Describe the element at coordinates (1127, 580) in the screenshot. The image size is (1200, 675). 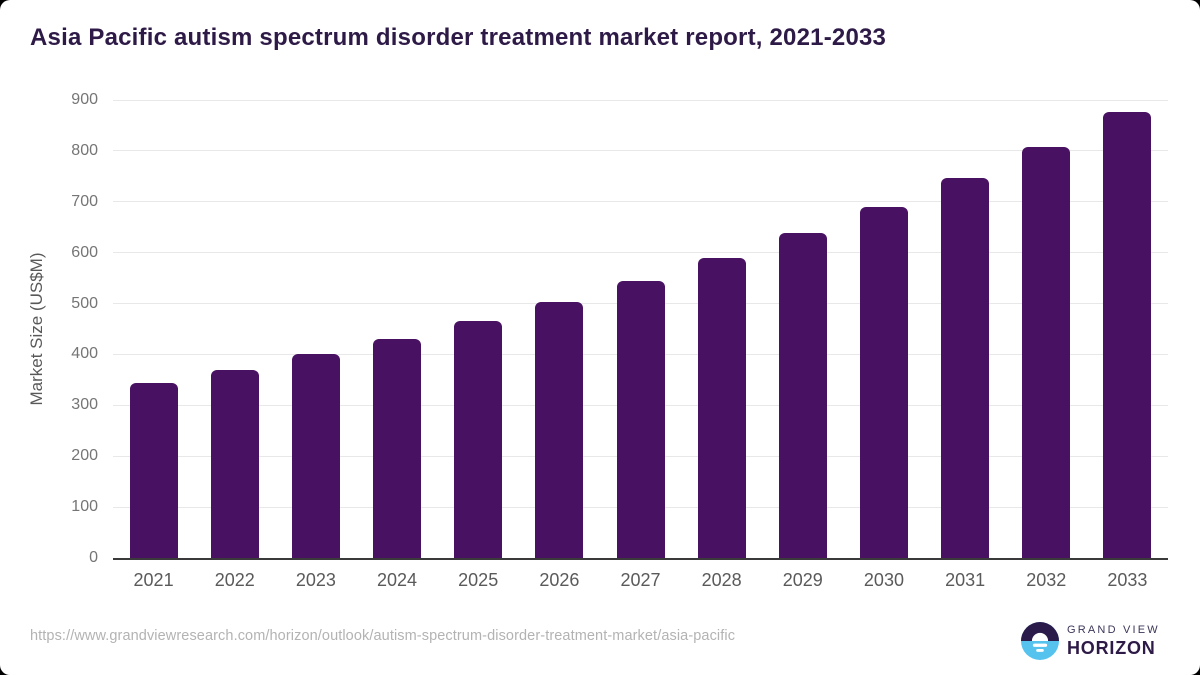
I see `x-tick-label-2033: 2033` at that location.